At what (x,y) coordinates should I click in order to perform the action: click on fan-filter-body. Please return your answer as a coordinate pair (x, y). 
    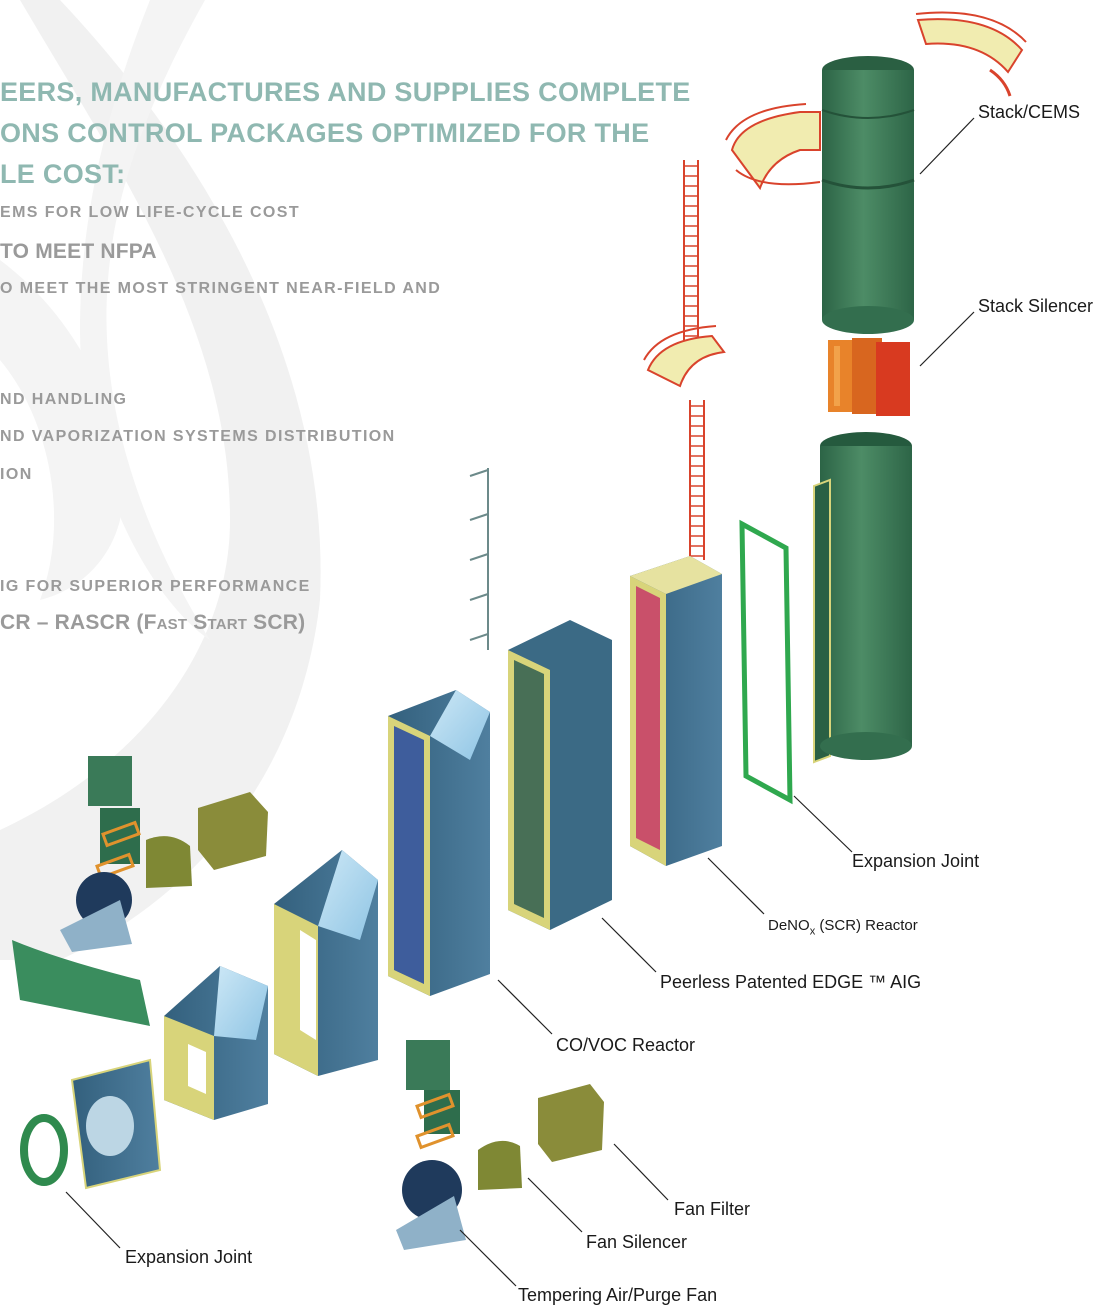
    Looking at the image, I should click on (571, 1123).